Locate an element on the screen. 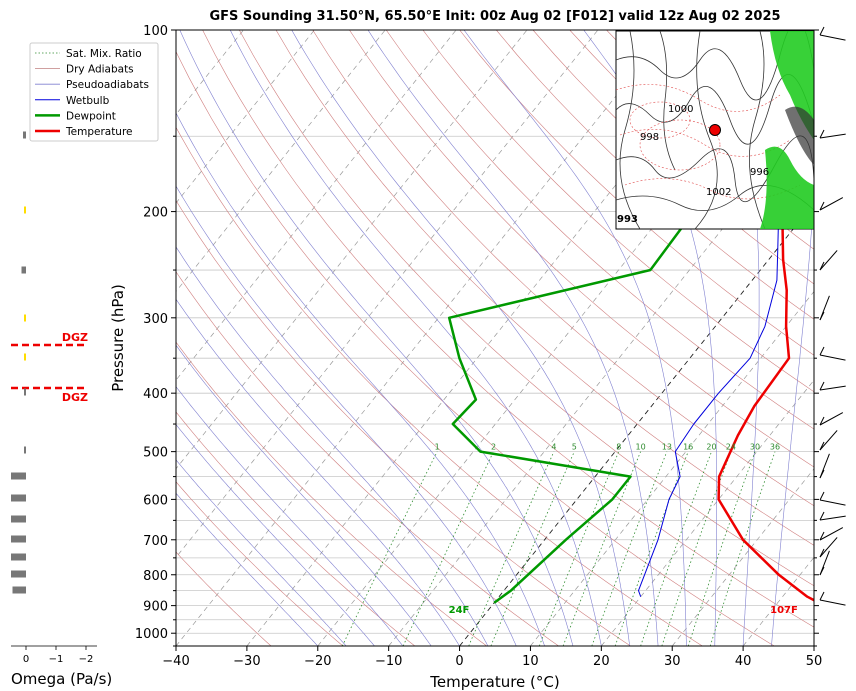 The width and height of the screenshot is (856, 691). mixing-ratio-label: 5 is located at coordinates (574, 447).